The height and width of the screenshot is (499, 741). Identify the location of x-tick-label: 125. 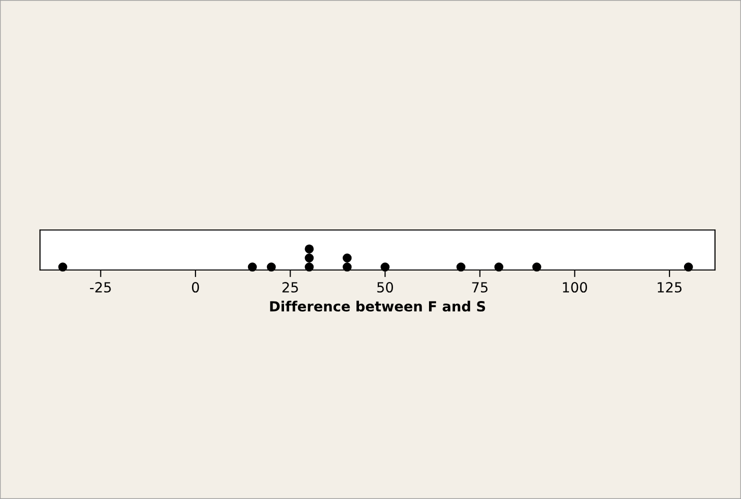
(670, 287).